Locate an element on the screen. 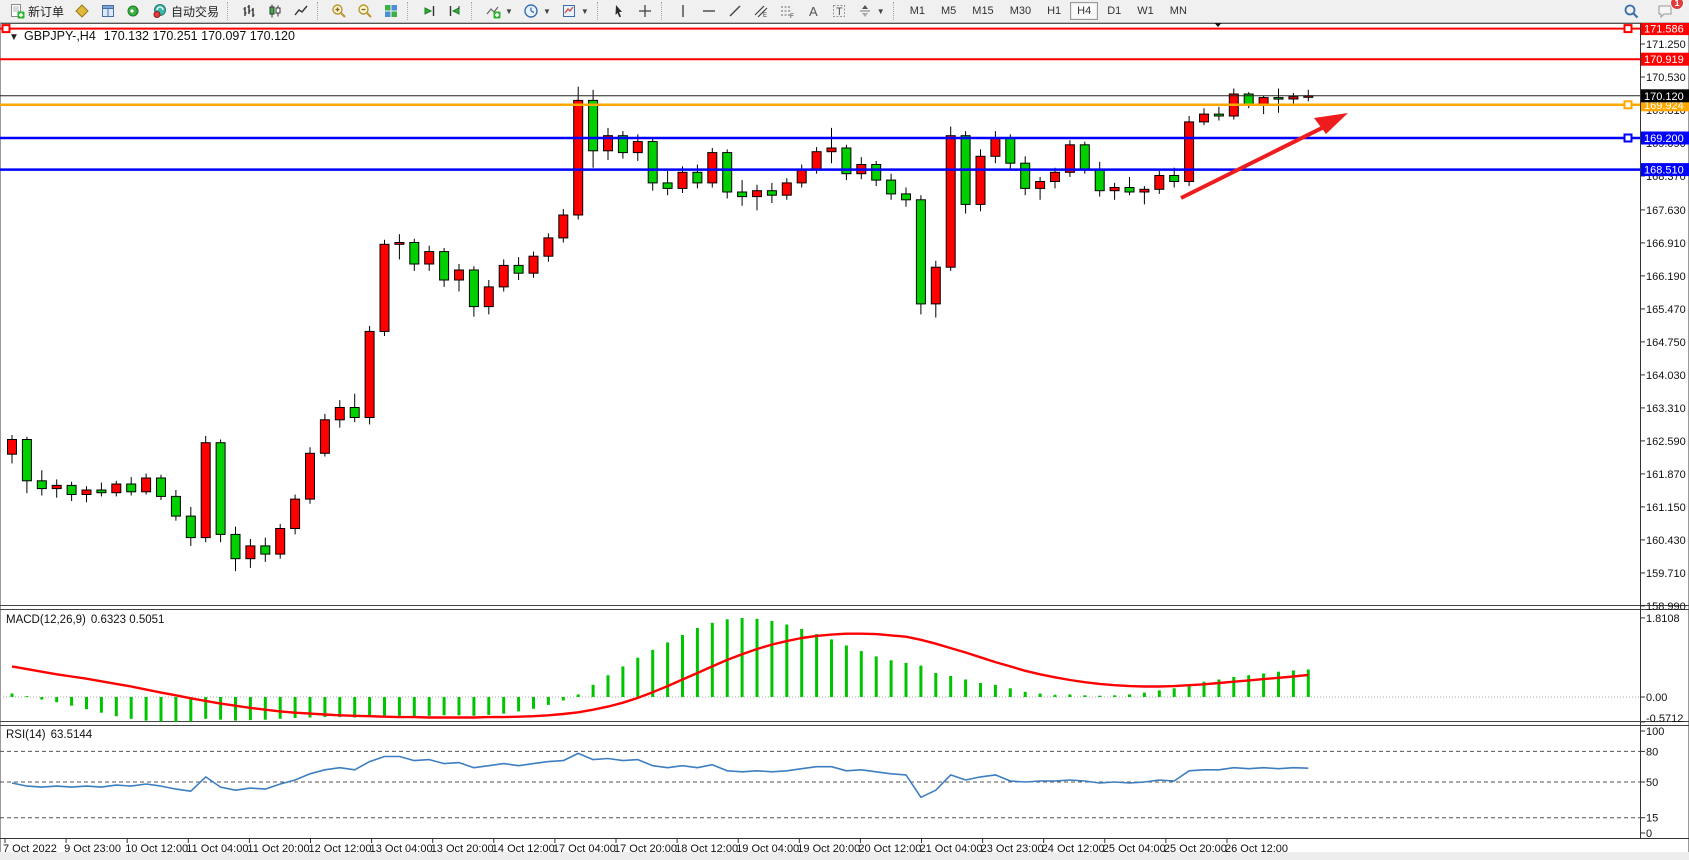 The height and width of the screenshot is (860, 1689). timeframe-D1-button: D1 is located at coordinates (1114, 11).